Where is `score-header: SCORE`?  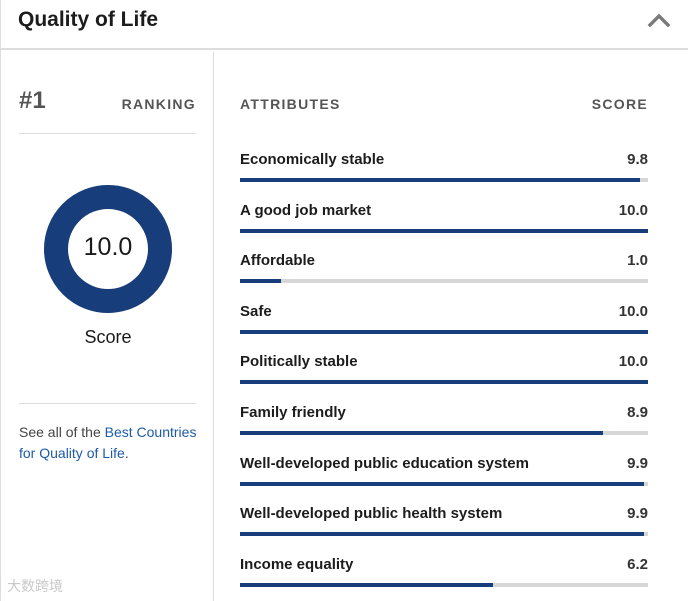 score-header: SCORE is located at coordinates (619, 104).